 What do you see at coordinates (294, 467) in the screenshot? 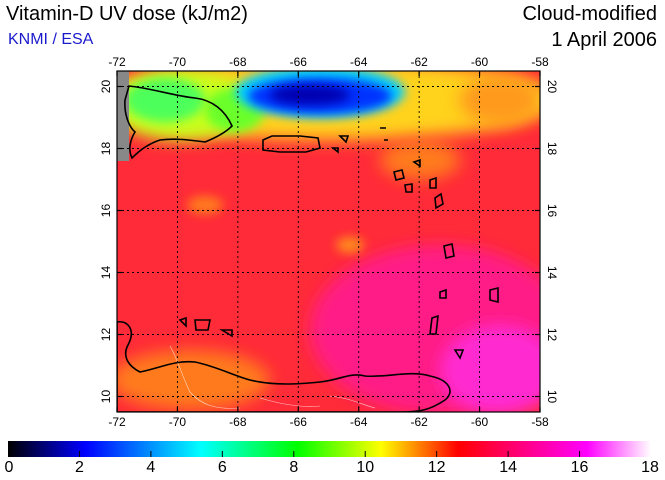
I see `colorbar-label: 8` at bounding box center [294, 467].